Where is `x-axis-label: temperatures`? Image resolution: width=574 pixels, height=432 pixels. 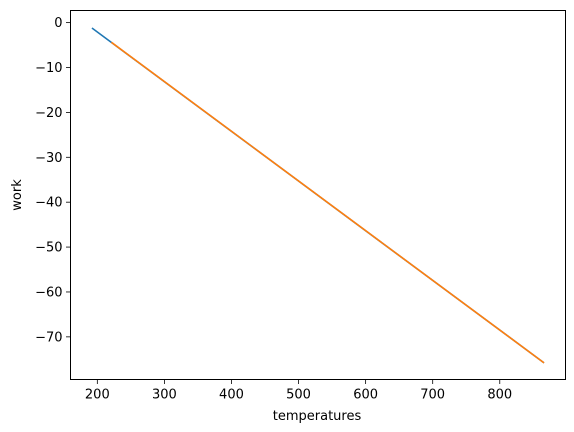
x-axis-label: temperatures is located at coordinates (317, 416).